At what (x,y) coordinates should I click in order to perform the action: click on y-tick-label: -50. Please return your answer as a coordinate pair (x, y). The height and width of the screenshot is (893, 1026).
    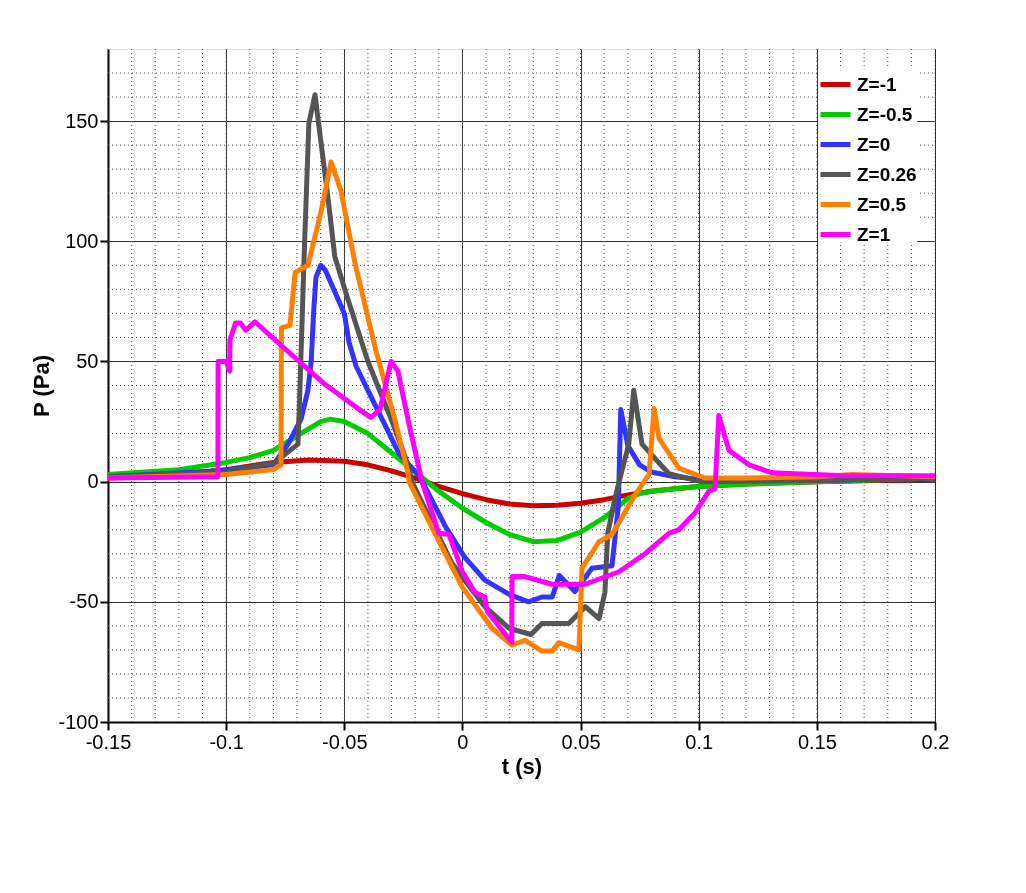
    Looking at the image, I should click on (84, 601).